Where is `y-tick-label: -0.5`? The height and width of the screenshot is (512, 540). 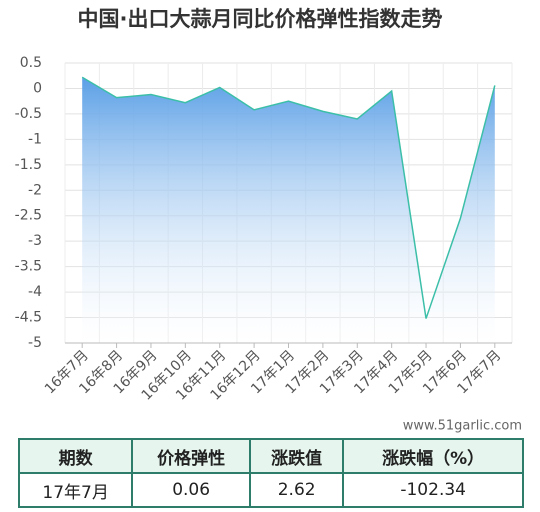 y-tick-label: -0.5 is located at coordinates (28, 114).